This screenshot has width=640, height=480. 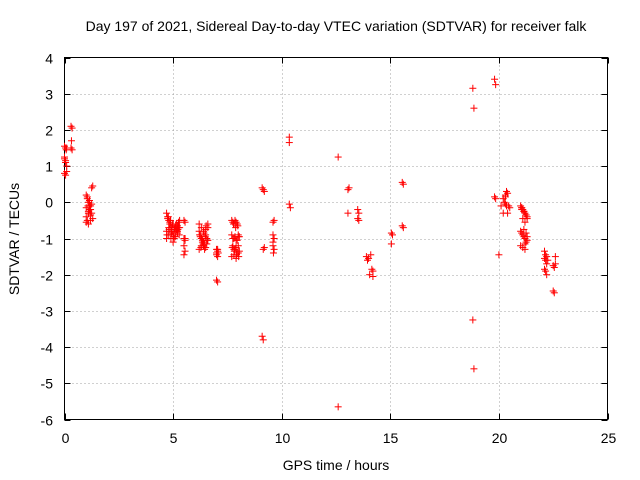 What do you see at coordinates (339, 438) in the screenshot?
I see `x-tick-labels: 0 5 10 15 20 25` at bounding box center [339, 438].